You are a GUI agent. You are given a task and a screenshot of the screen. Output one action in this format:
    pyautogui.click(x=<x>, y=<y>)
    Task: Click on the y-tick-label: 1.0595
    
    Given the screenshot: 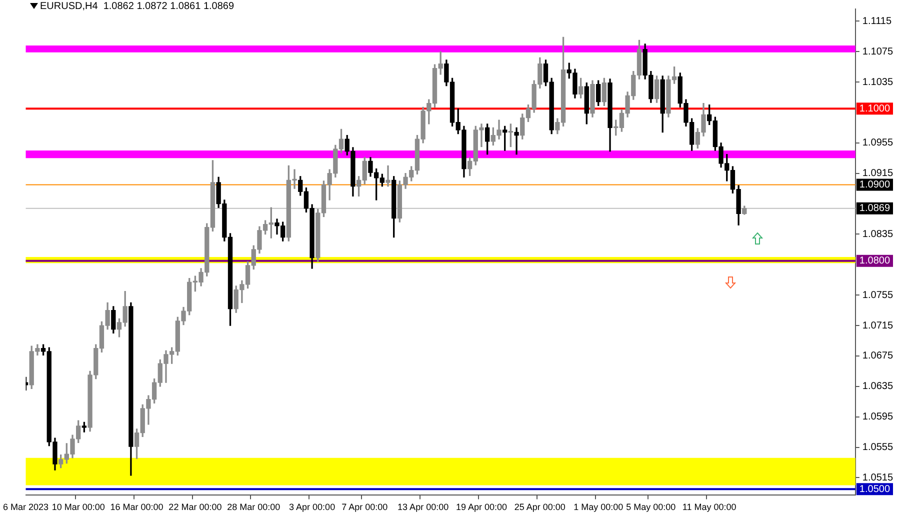 What is the action you would take?
    pyautogui.click(x=878, y=417)
    